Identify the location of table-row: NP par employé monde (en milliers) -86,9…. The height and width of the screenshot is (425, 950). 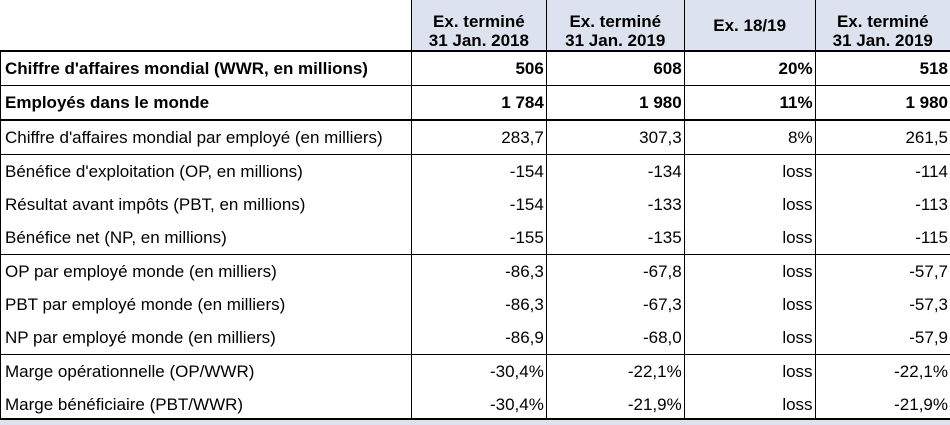
(475, 338).